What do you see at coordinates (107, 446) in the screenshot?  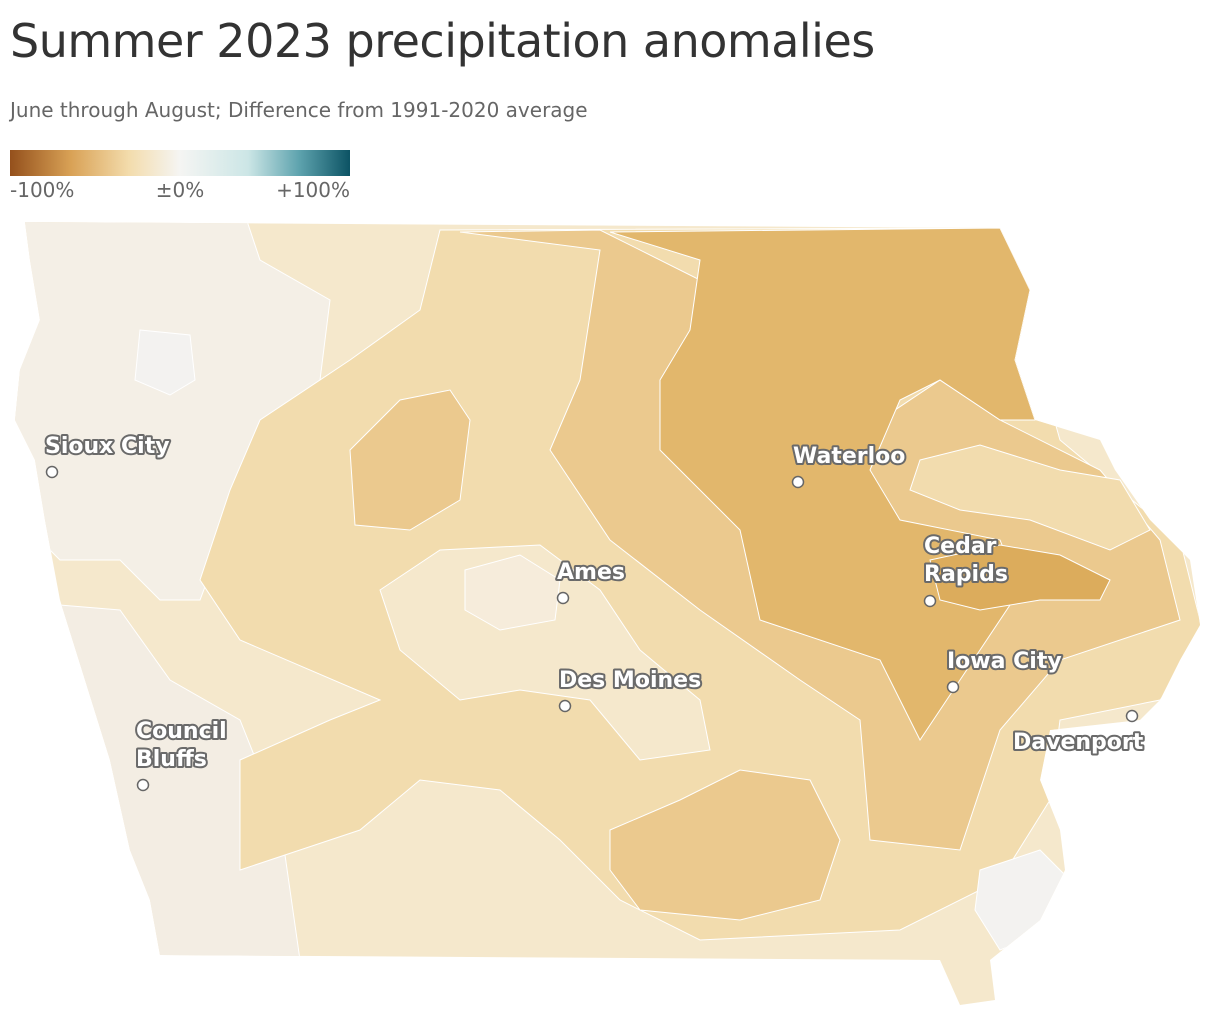 I see `city-label: Sioux City` at bounding box center [107, 446].